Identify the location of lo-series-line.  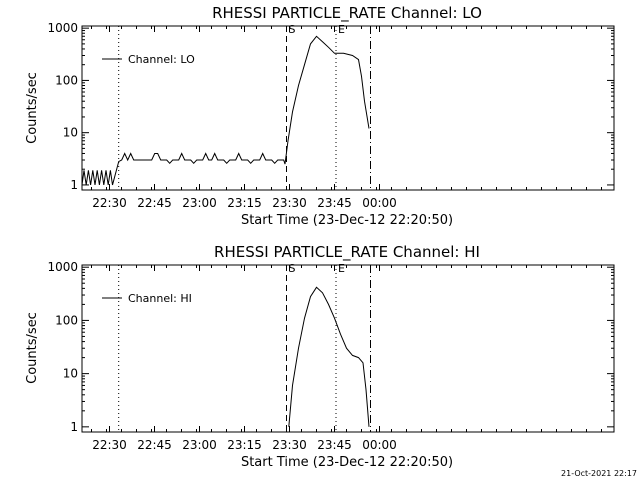
(225, 110).